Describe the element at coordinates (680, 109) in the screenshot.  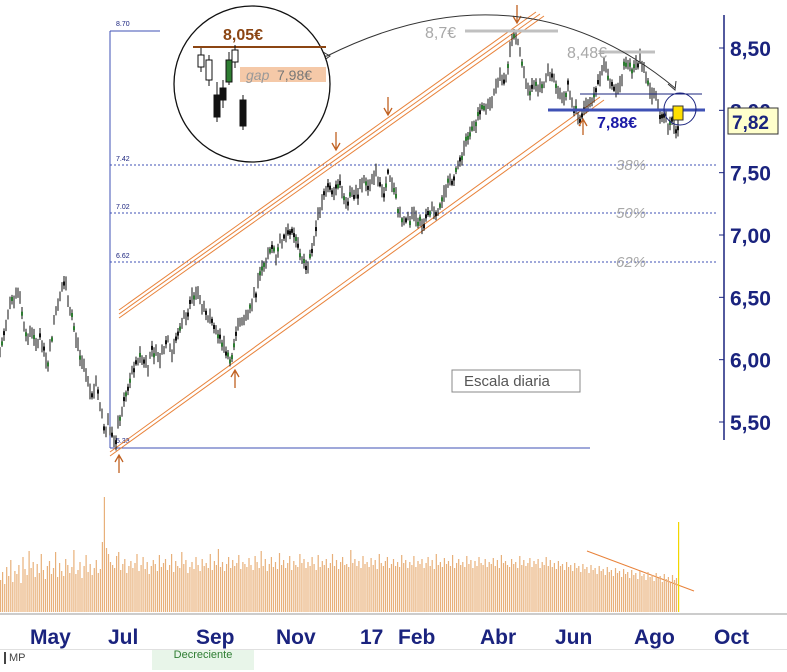
I see `current-highlight-circle` at that location.